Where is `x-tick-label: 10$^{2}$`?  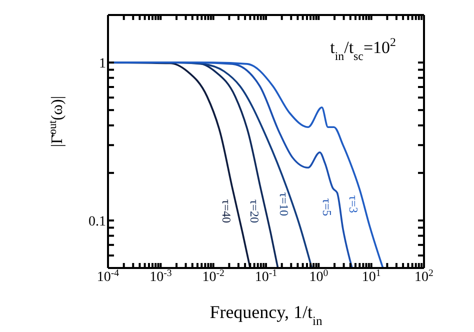
x-tick-label: 10$^{2}$ is located at coordinates (424, 276).